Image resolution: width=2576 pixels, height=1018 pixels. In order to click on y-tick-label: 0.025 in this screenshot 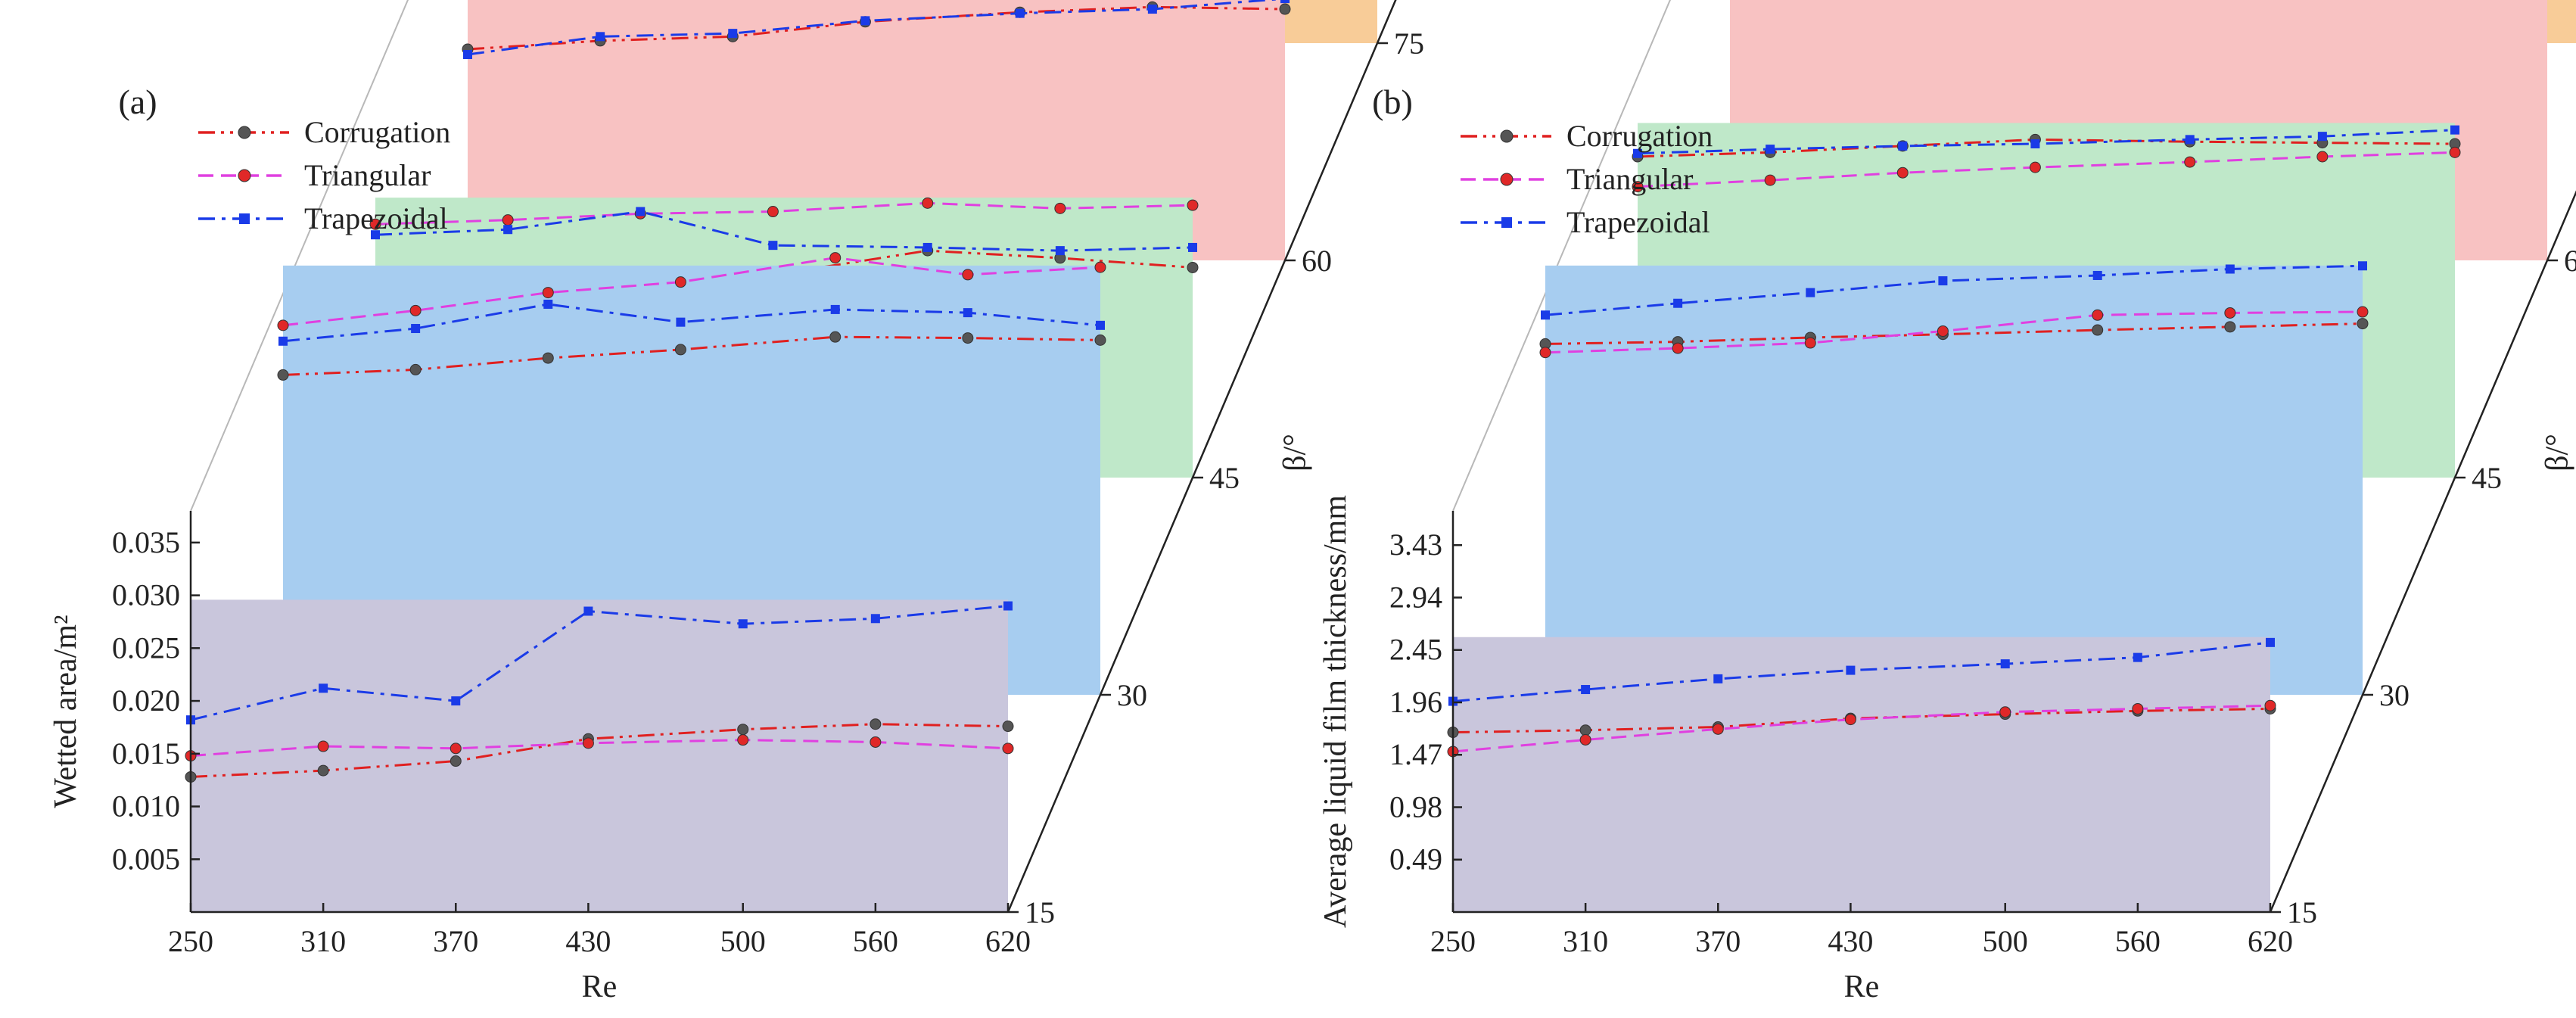, I will do `click(146, 647)`.